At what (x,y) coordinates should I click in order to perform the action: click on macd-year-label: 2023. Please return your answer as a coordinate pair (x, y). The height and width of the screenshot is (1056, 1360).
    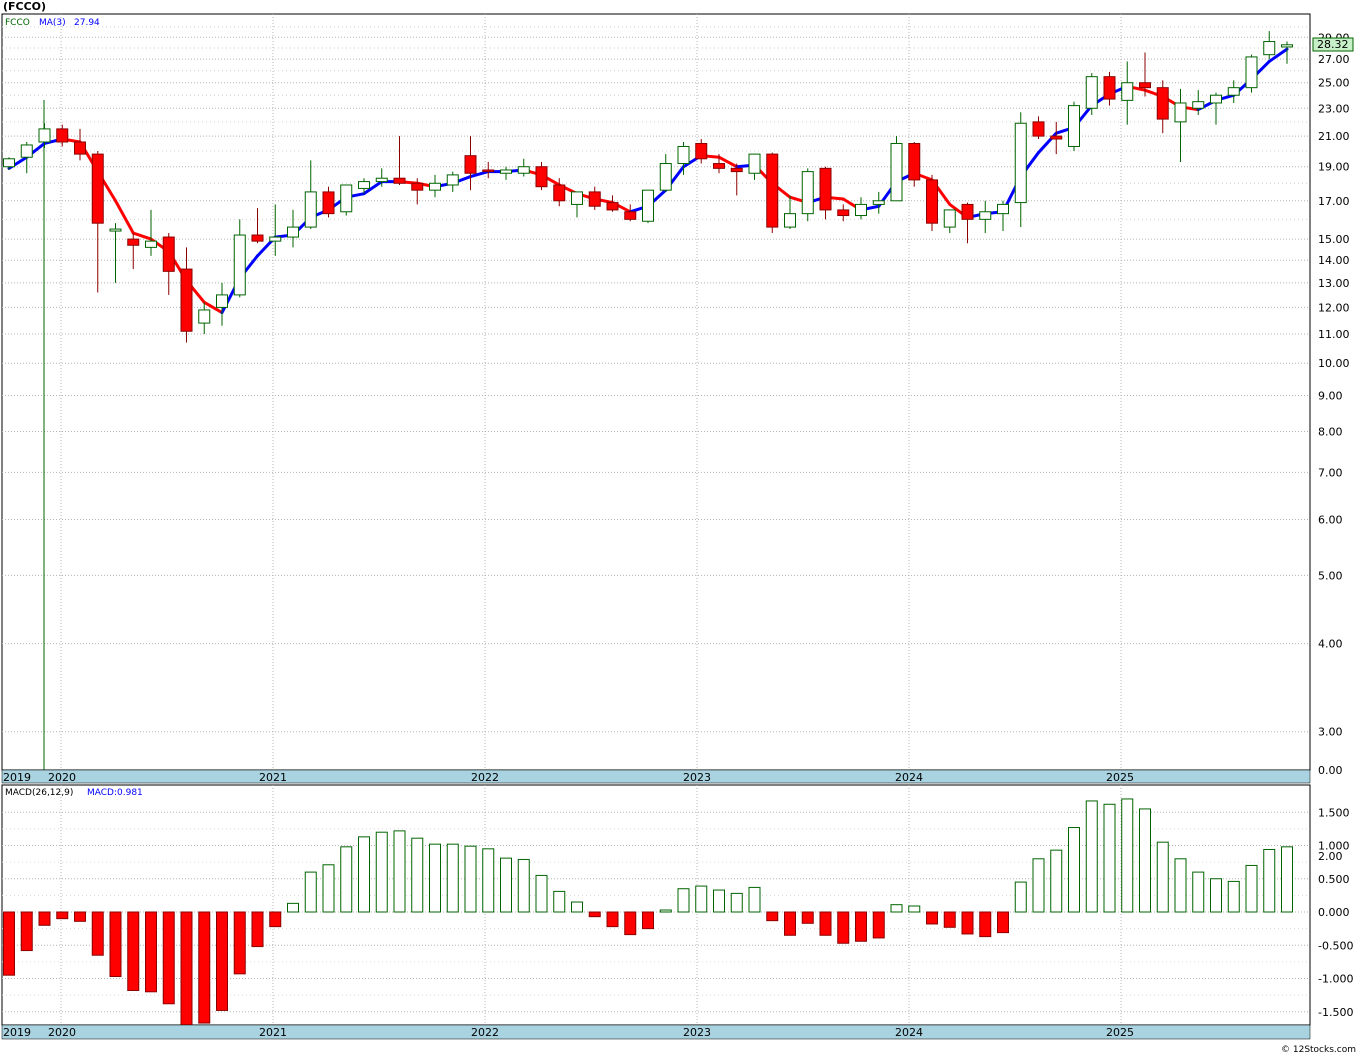
    Looking at the image, I should click on (697, 1032).